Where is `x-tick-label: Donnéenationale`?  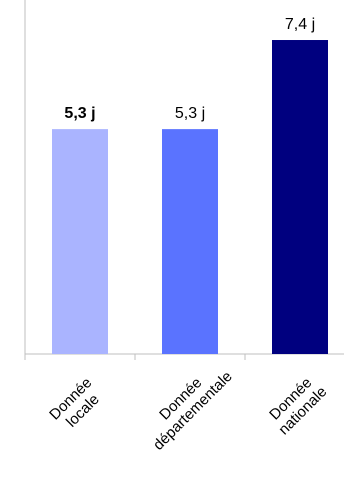
x-tick-label: Donnéenationale is located at coordinates (296, 404).